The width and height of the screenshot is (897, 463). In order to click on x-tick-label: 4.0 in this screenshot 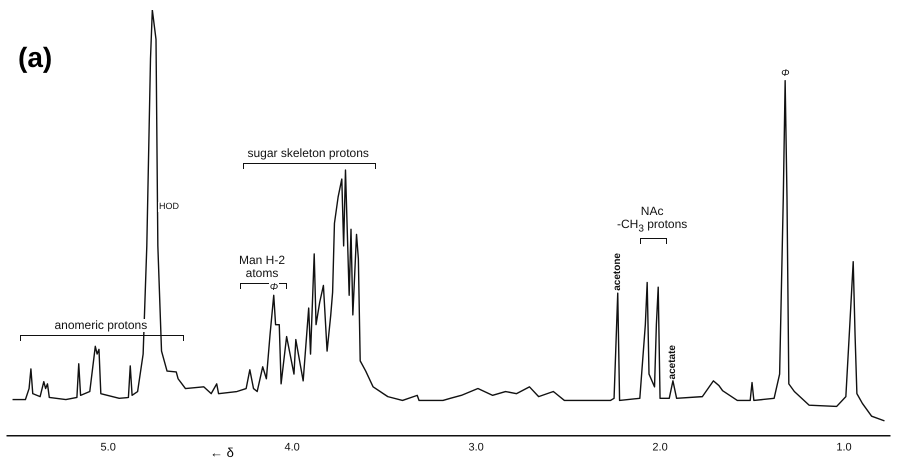, I will do `click(292, 447)`.